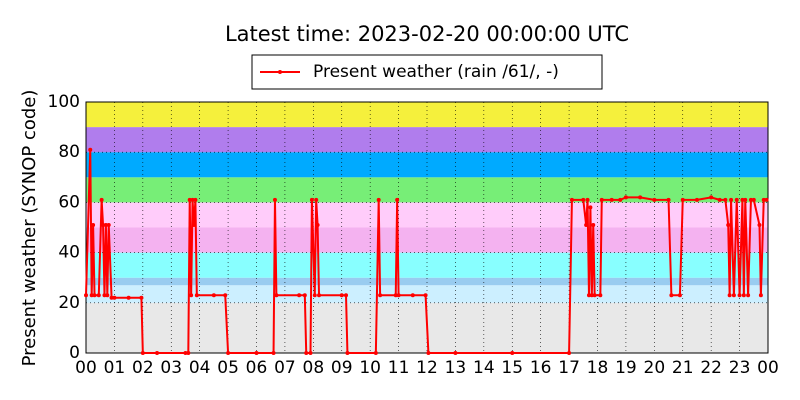 Image resolution: width=800 pixels, height=400 pixels. I want to click on x-tick-label: 09, so click(342, 368).